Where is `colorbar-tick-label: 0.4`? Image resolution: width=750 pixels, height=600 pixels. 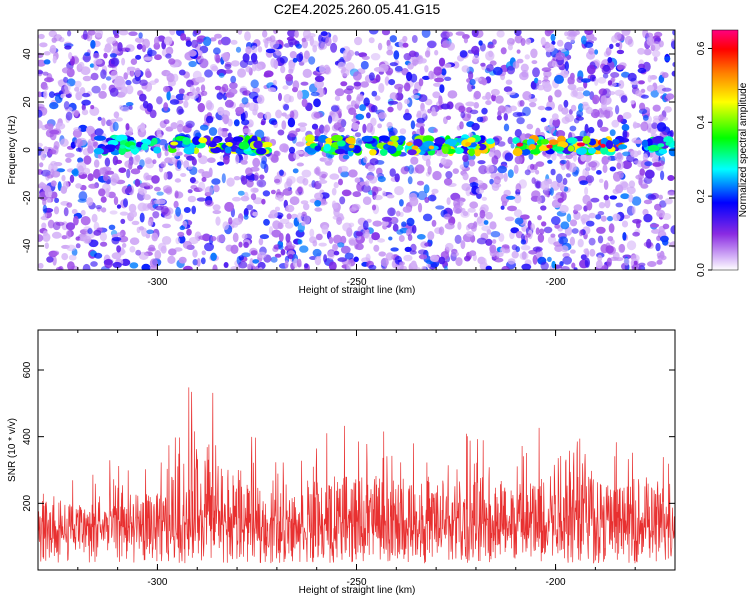
colorbar-tick-label: 0.4 is located at coordinates (701, 122).